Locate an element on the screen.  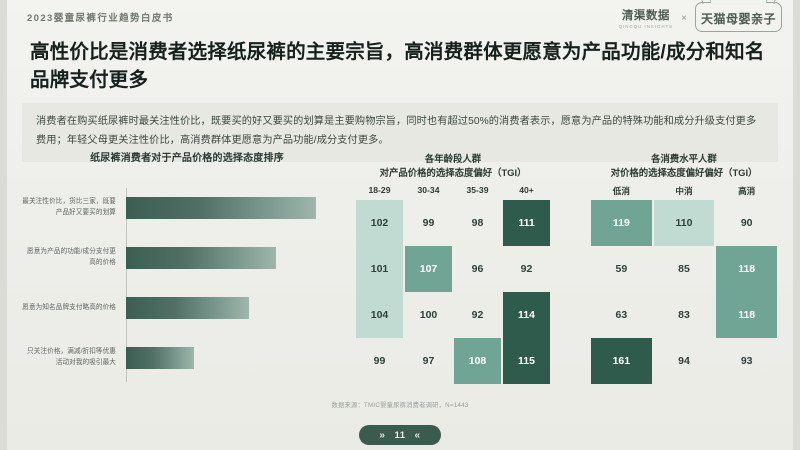
heatmap-cell: 102 is located at coordinates (379, 223).